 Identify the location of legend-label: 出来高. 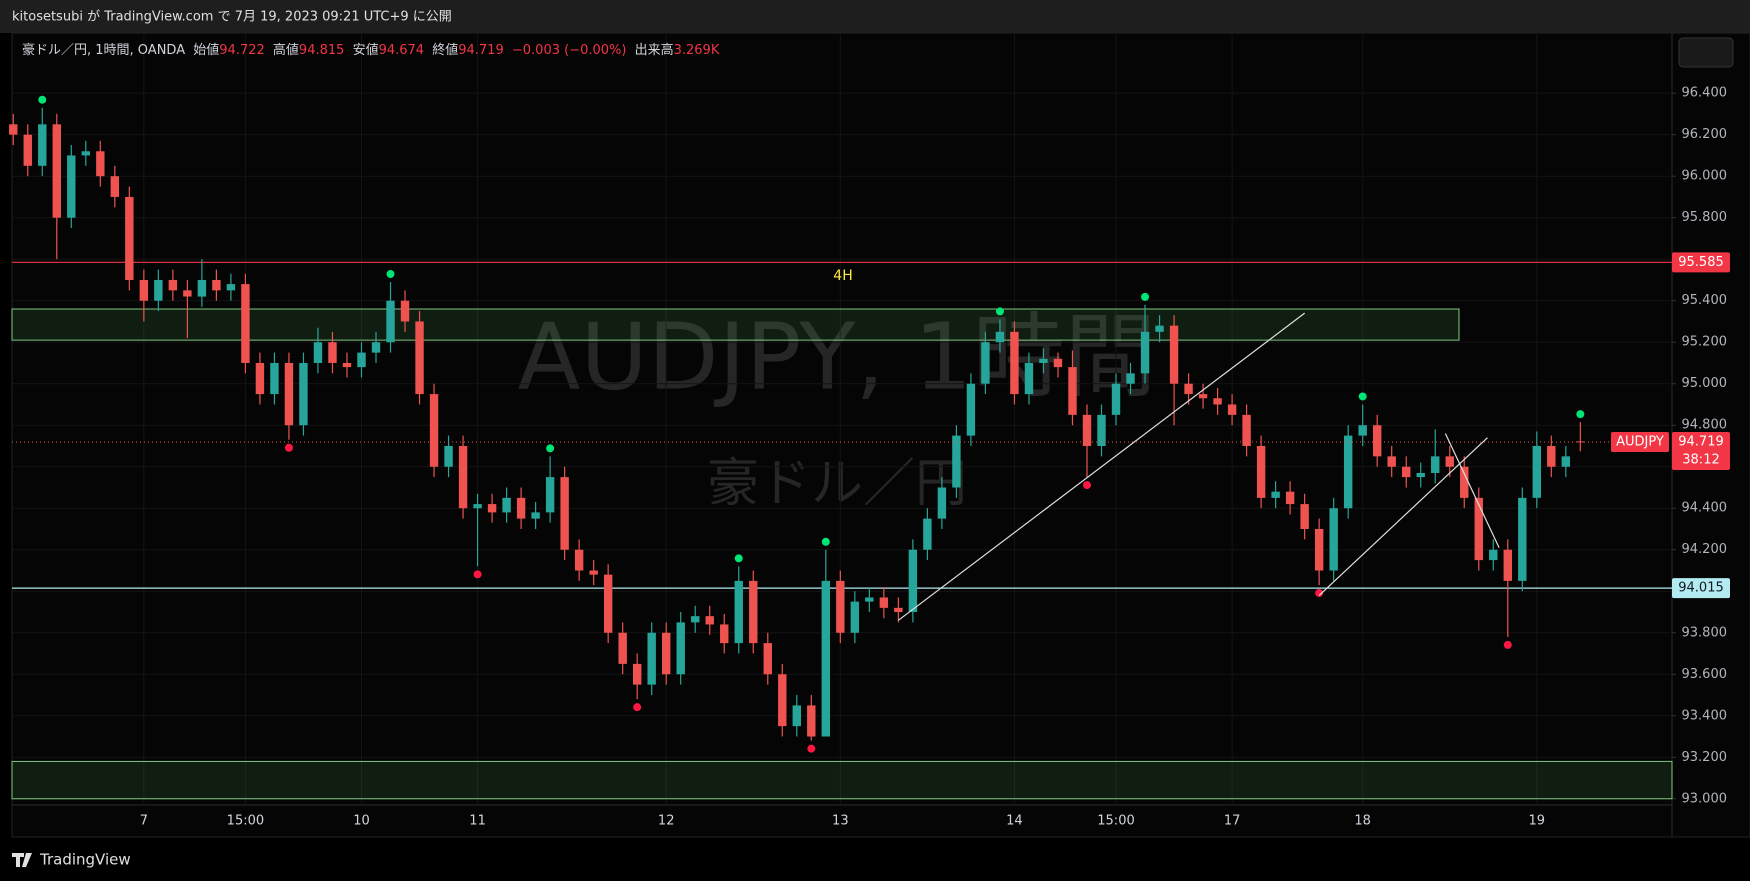
(654, 50).